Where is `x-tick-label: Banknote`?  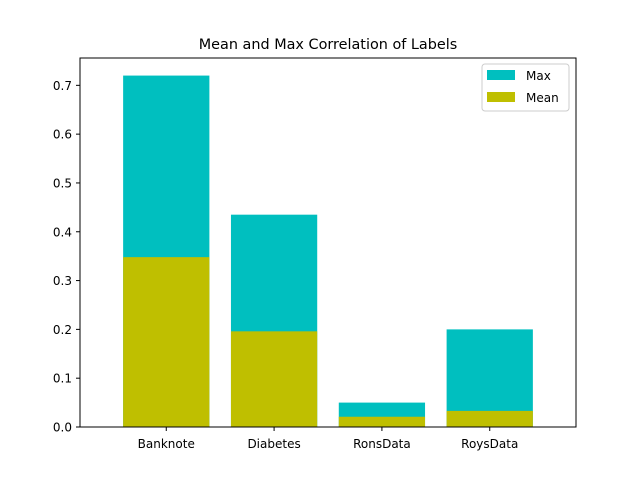 x-tick-label: Banknote is located at coordinates (166, 444).